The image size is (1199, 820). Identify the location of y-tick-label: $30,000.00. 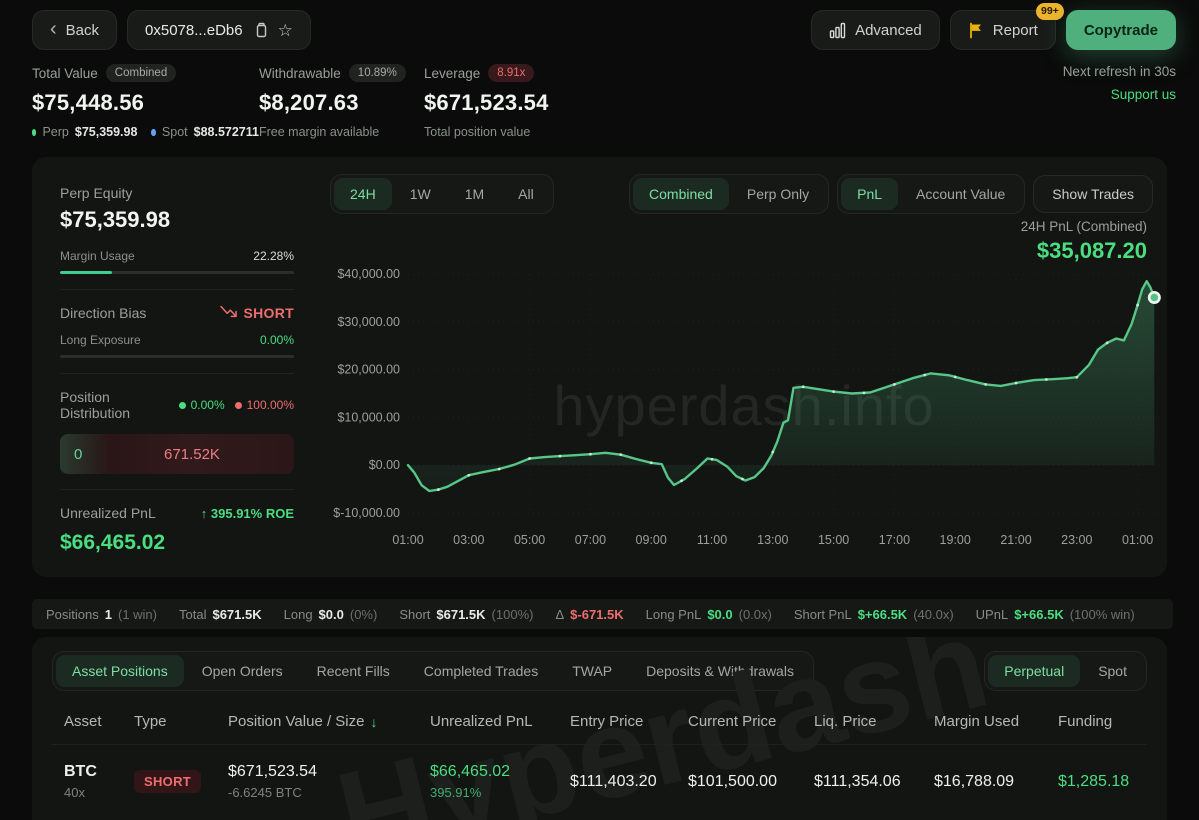
(368, 322).